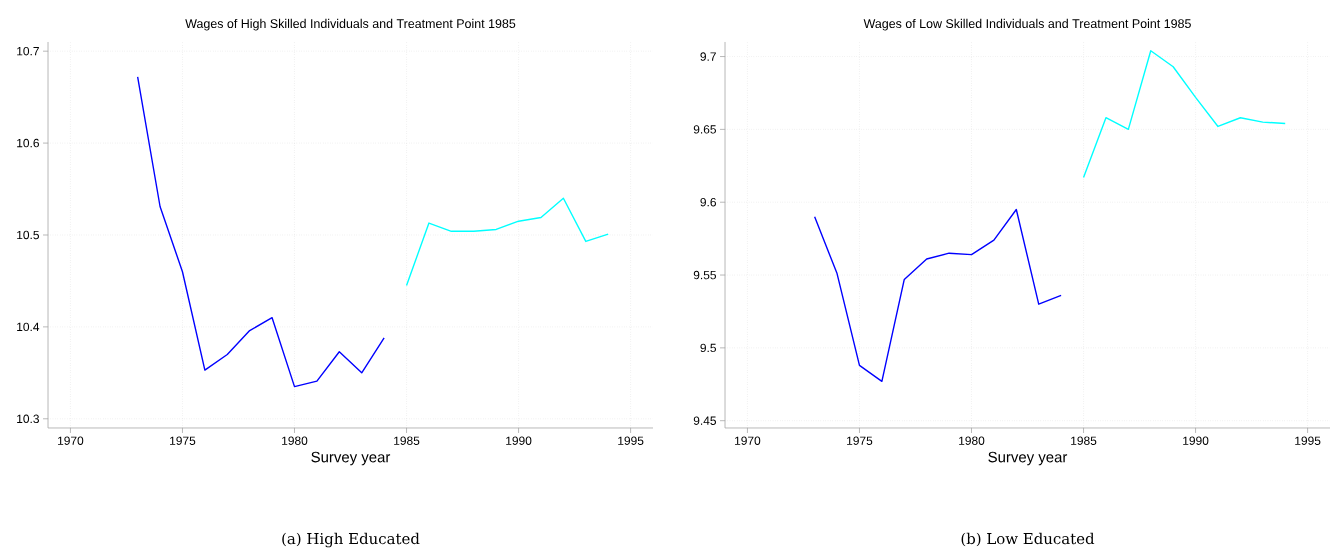 The height and width of the screenshot is (556, 1344). What do you see at coordinates (704, 275) in the screenshot?
I see `y-tick-label: 9.55` at bounding box center [704, 275].